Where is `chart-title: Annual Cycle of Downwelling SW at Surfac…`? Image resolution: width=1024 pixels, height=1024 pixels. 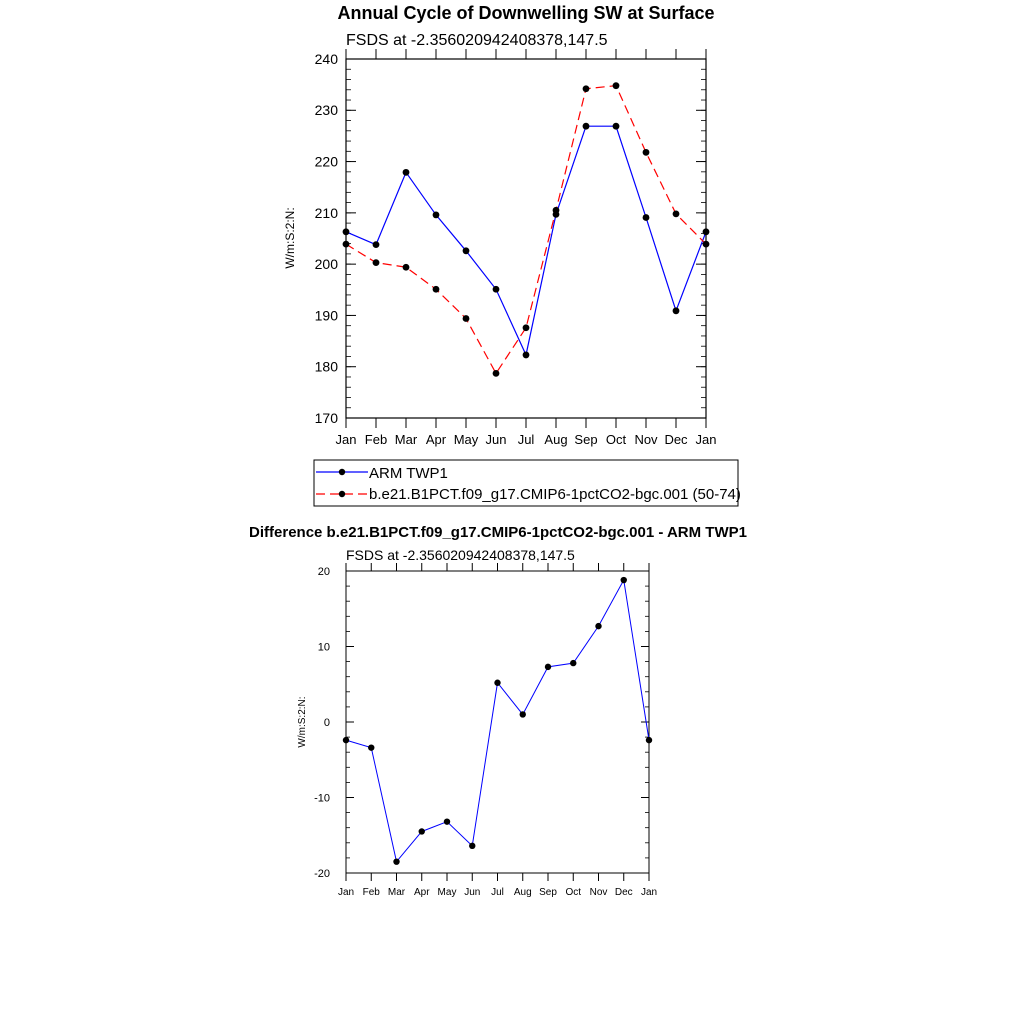
chart-title: Annual Cycle of Downwelling SW at Surfac… is located at coordinates (525, 13).